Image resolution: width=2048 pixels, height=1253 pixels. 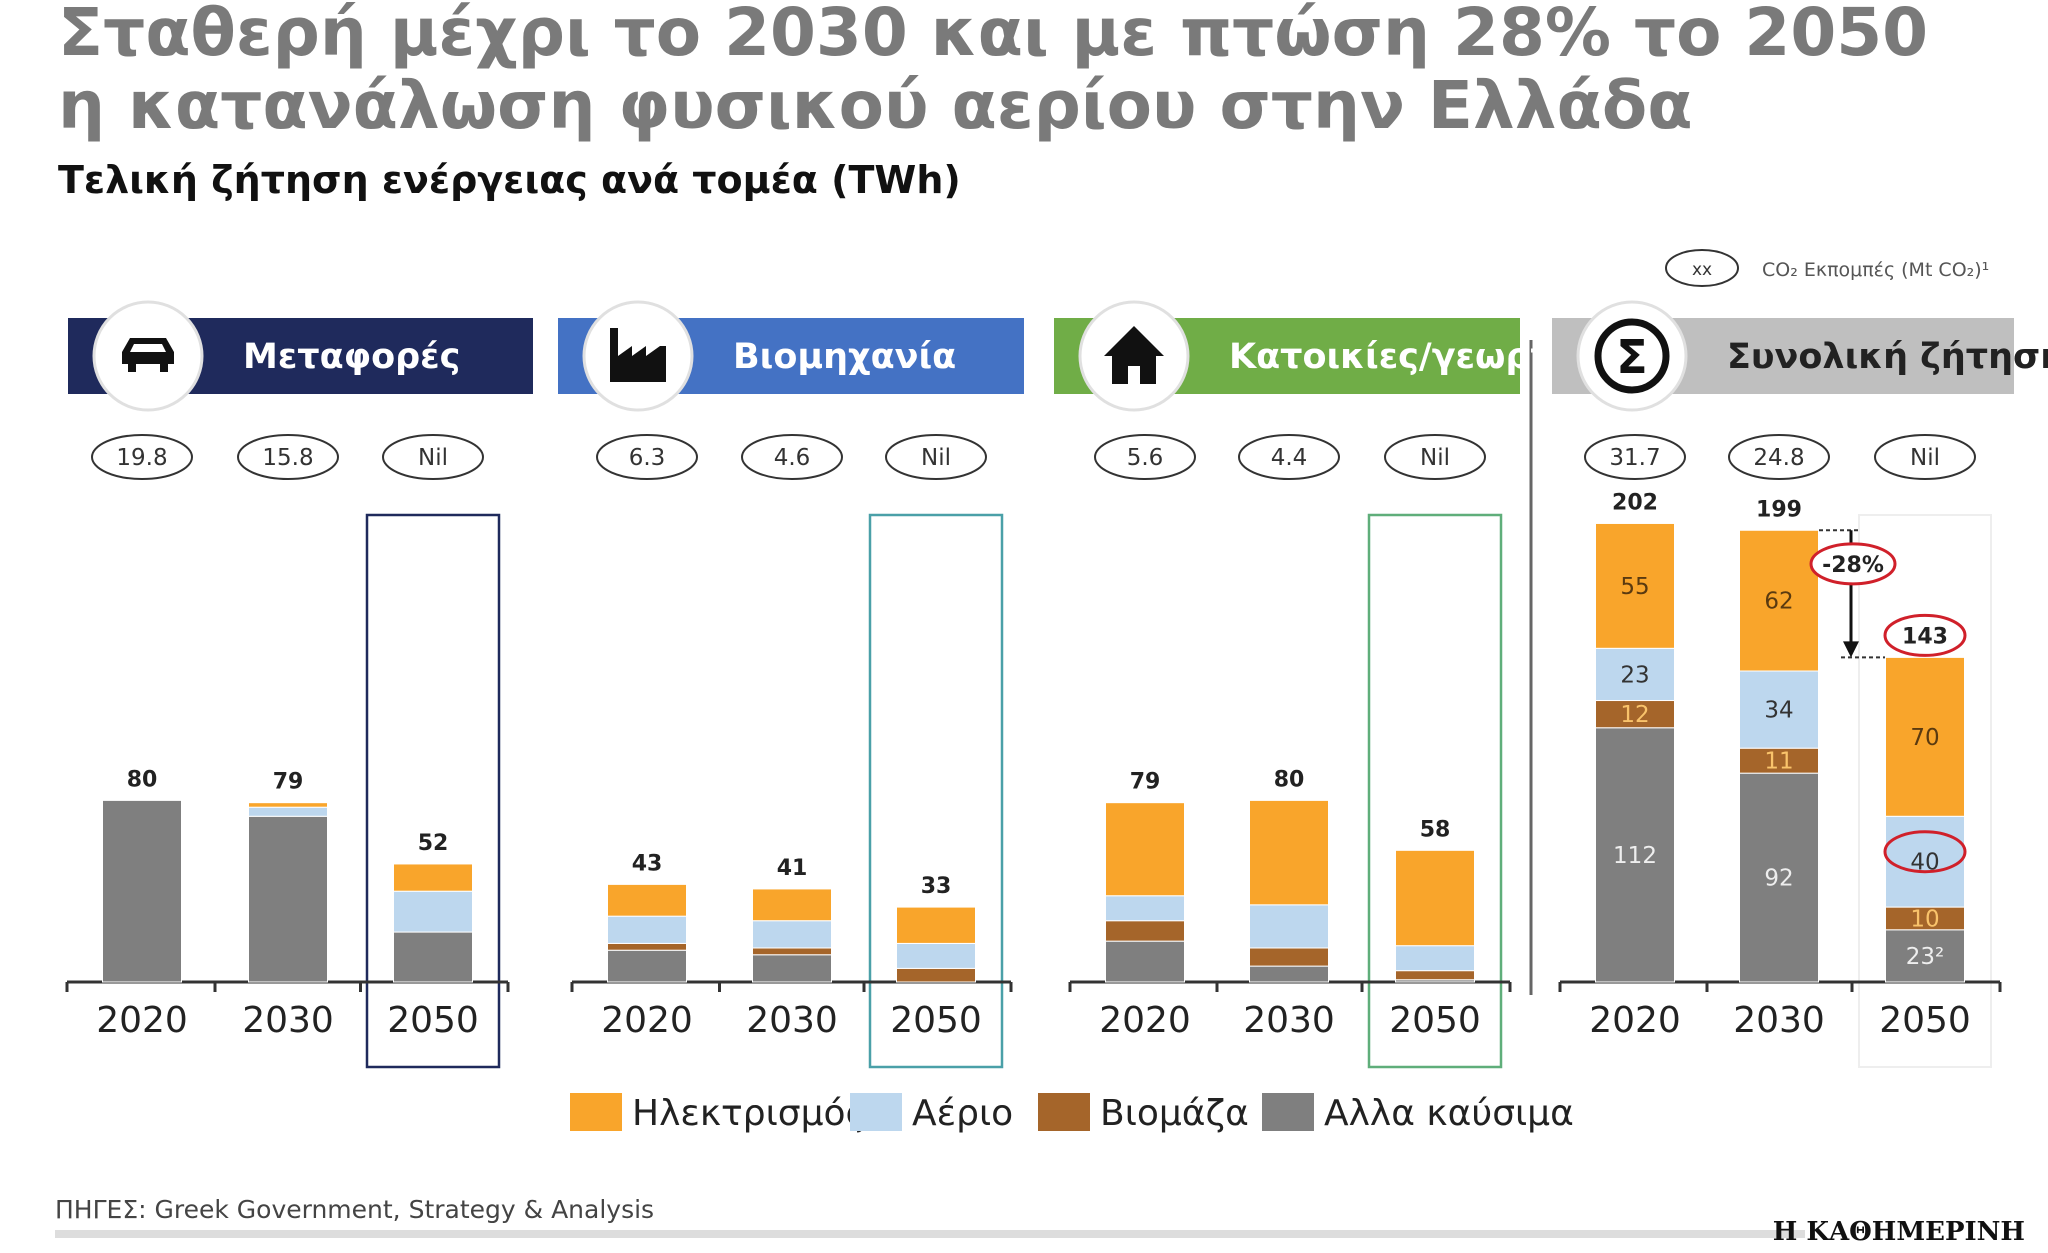 What do you see at coordinates (1875, 270) in the screenshot?
I see `co2-legend-label: CO₂ Εκπομπές (Mt CO₂)¹` at bounding box center [1875, 270].